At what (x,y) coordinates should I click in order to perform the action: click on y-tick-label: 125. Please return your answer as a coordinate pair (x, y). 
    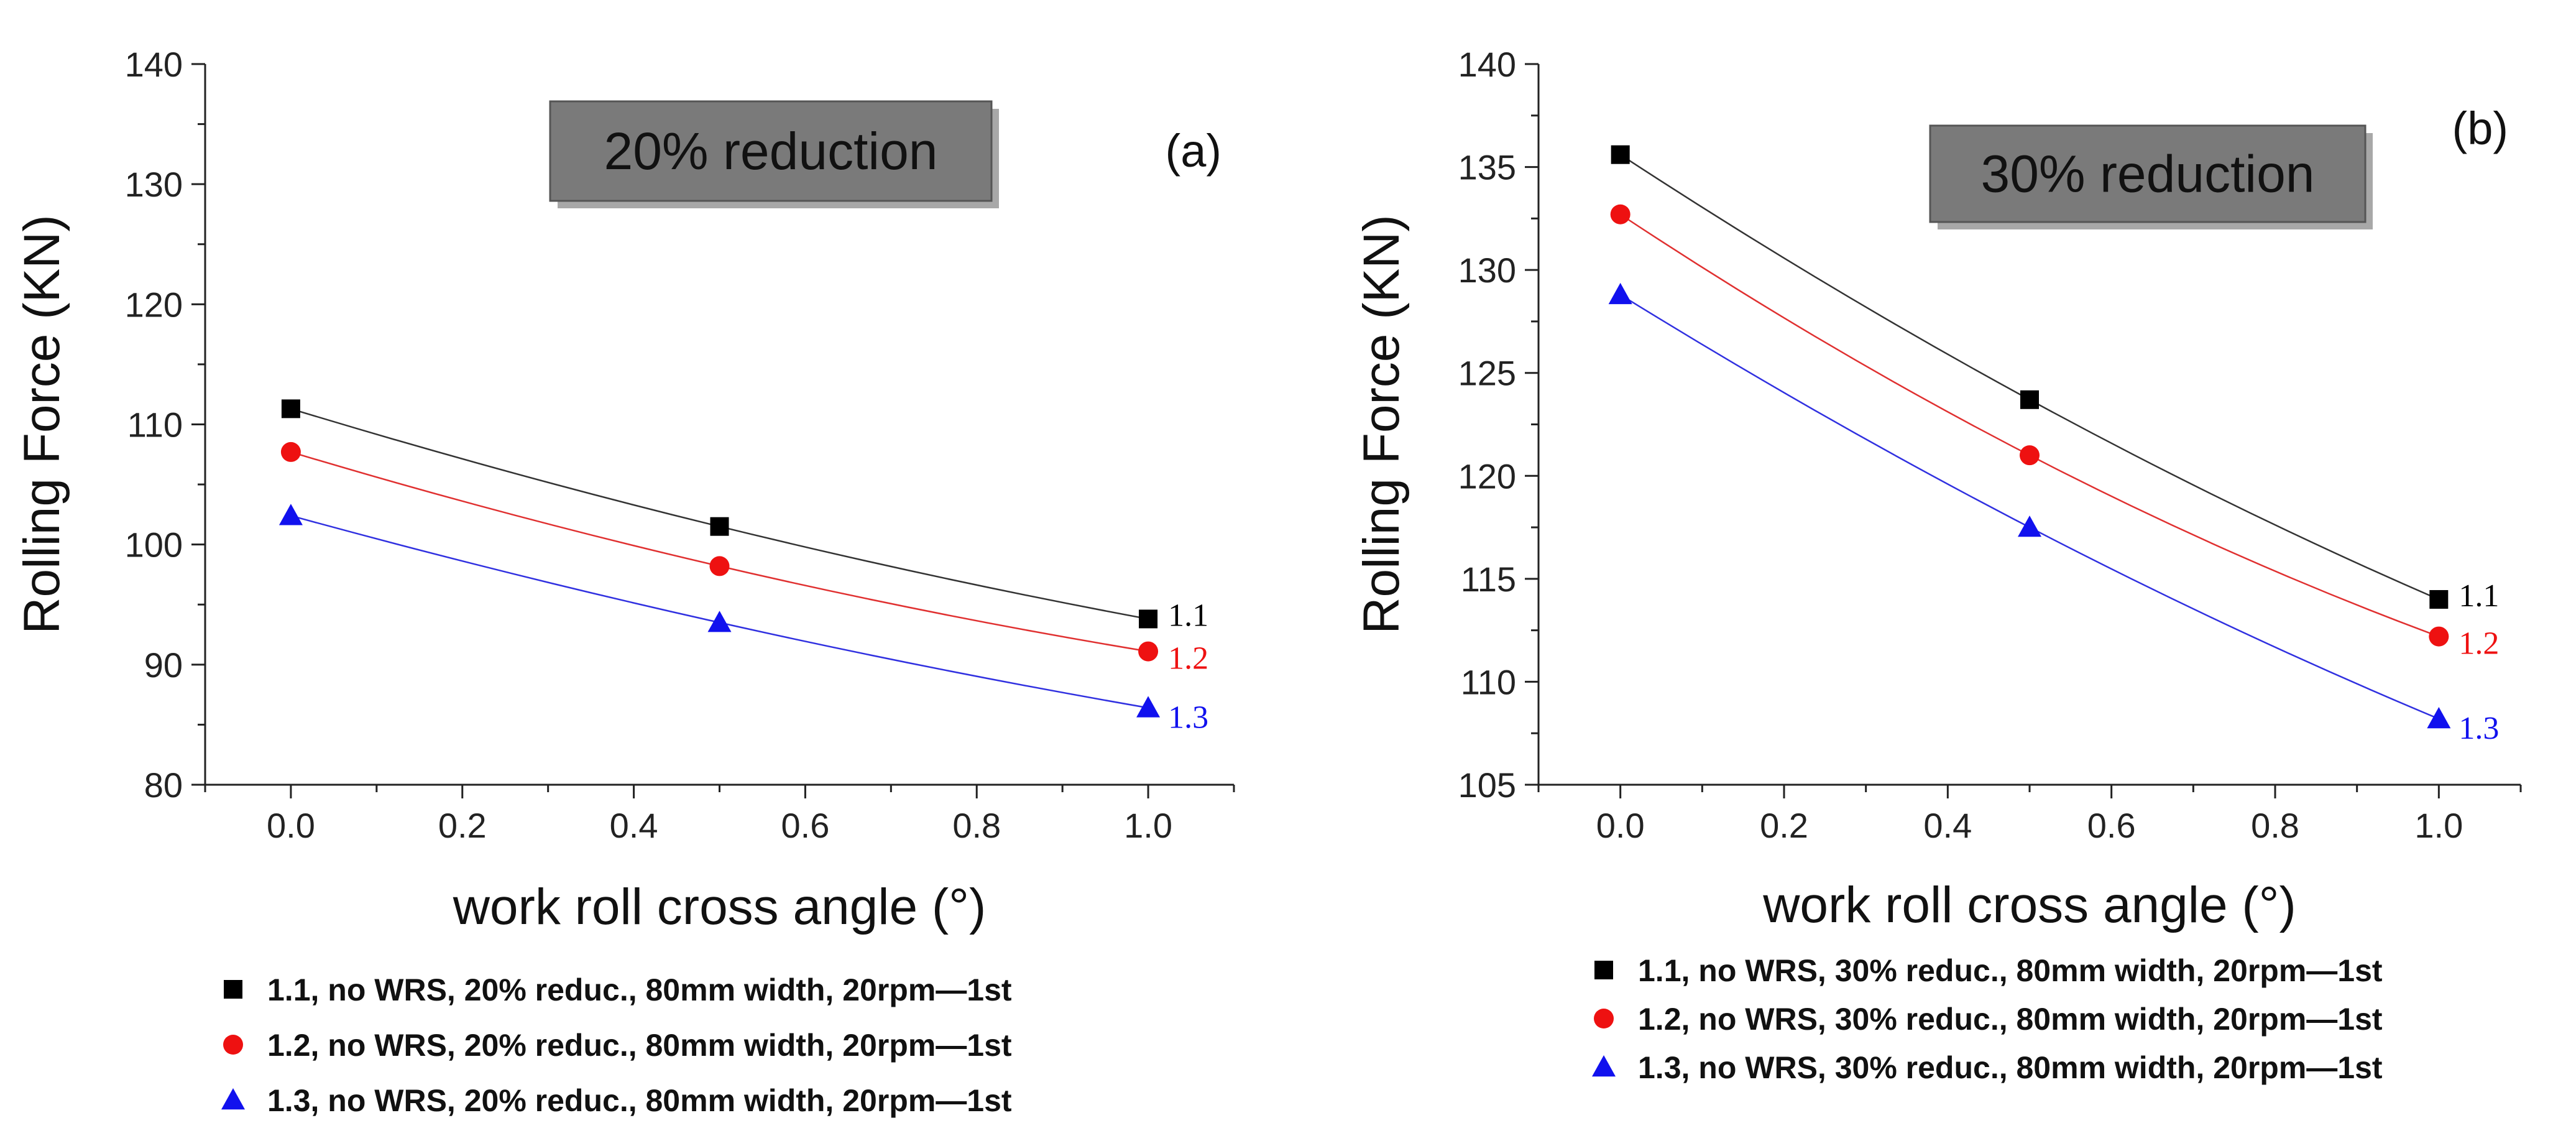
    Looking at the image, I should click on (1487, 373).